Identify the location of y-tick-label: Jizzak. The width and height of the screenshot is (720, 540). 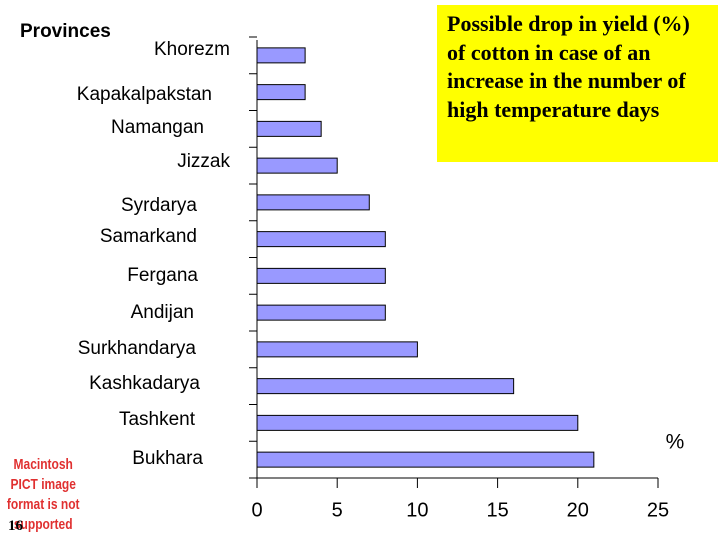
(203, 161).